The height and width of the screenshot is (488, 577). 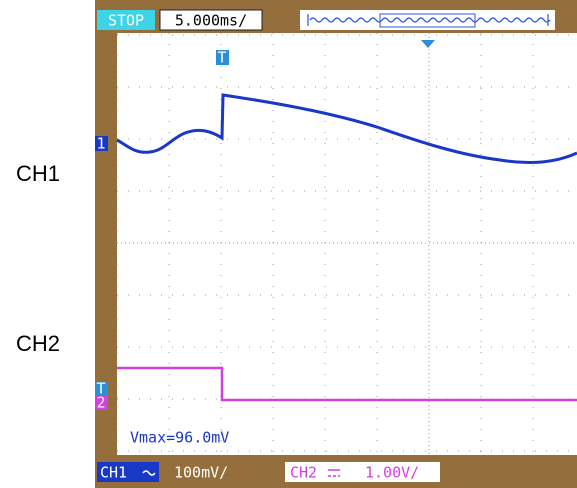 I want to click on timeline, so click(x=427, y=20).